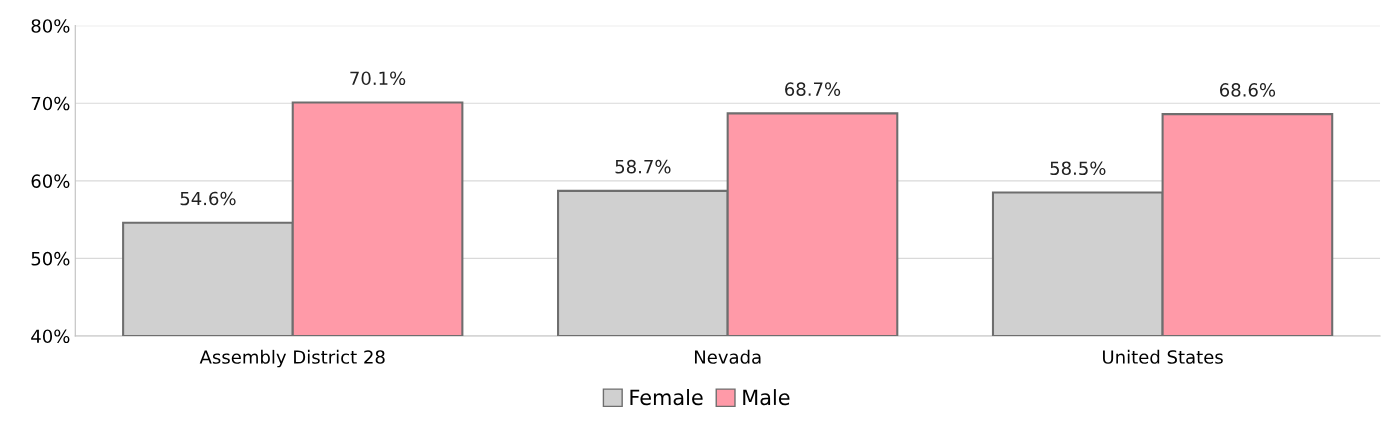 The width and height of the screenshot is (1394, 428). What do you see at coordinates (50, 26) in the screenshot?
I see `y-tick-label: 80%` at bounding box center [50, 26].